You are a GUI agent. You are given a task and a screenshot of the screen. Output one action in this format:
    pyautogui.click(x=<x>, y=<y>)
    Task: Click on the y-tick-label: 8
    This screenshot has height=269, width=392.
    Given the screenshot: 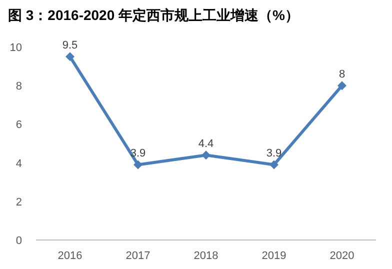 What is the action you would take?
    pyautogui.click(x=19, y=86)
    